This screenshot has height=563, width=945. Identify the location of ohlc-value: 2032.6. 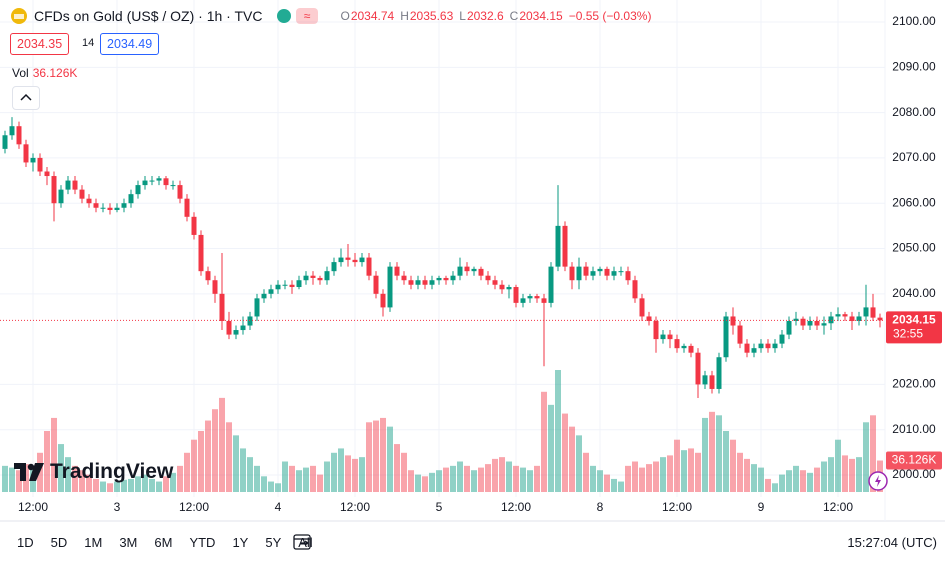
(485, 16).